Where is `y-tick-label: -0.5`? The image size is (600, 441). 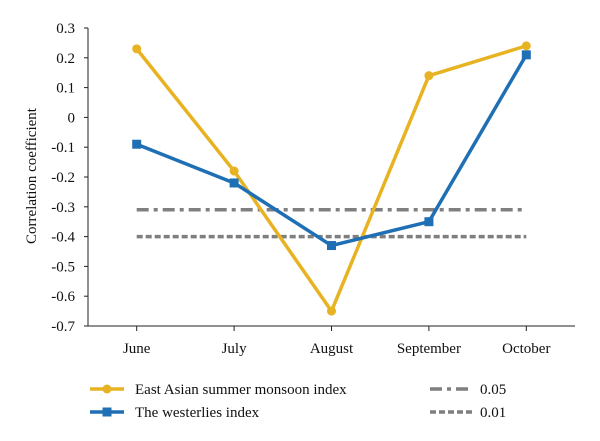
y-tick-label: -0.5 is located at coordinates (63, 267).